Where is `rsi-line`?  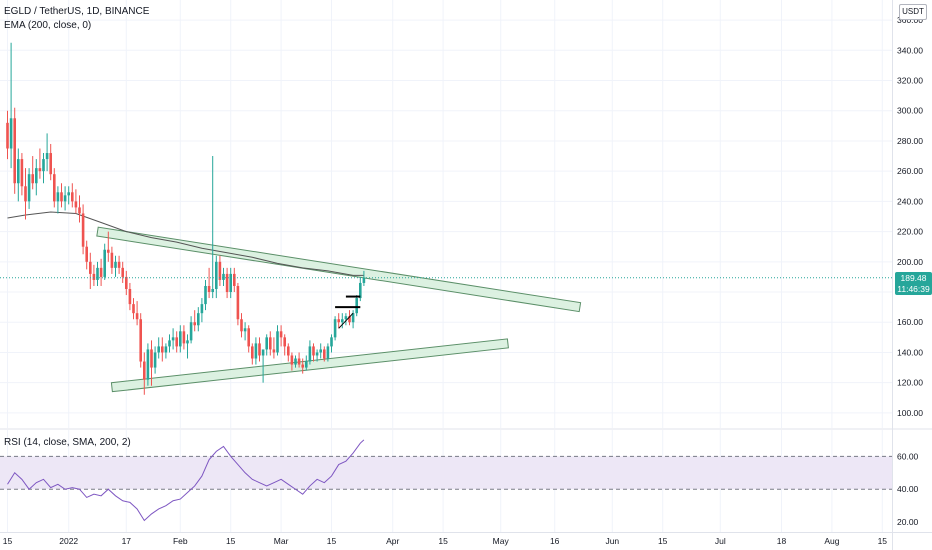
rsi-line is located at coordinates (186, 480).